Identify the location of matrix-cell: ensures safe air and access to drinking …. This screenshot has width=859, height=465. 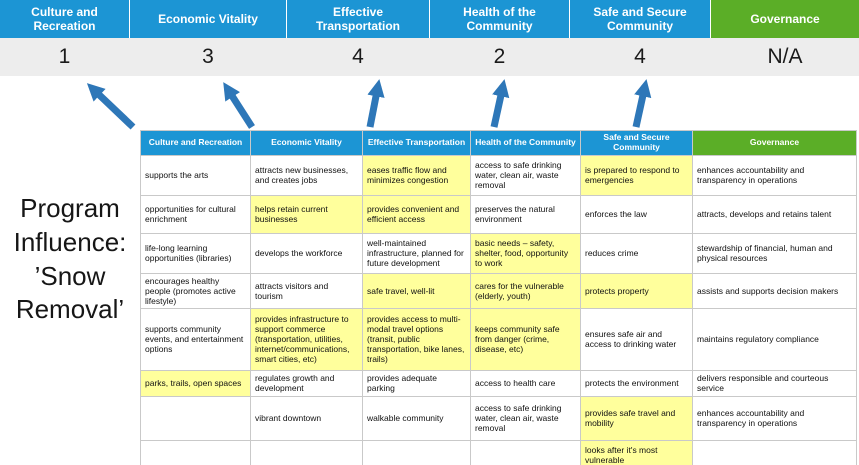
(636, 339).